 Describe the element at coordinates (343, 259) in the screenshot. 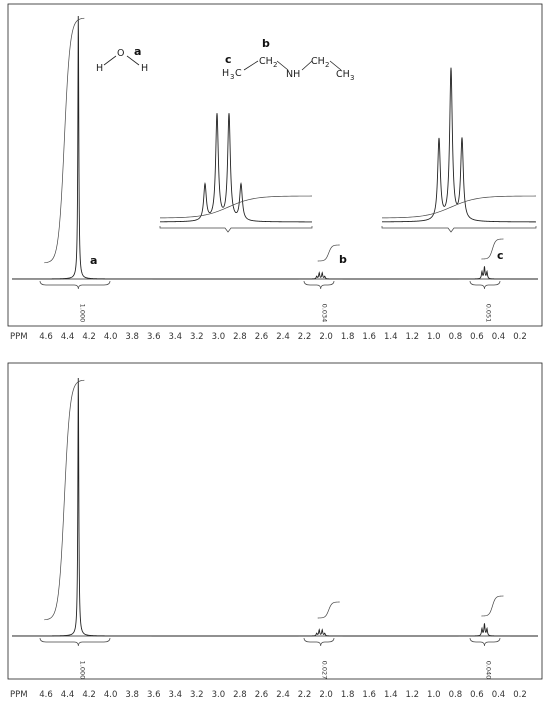

I see `peak-label-b: b` at that location.